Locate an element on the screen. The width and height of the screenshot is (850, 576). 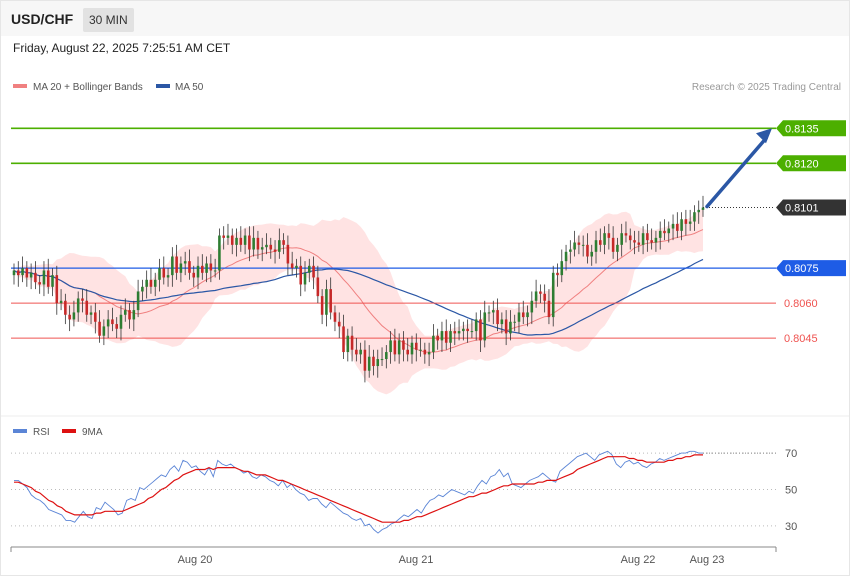
symbol-label: USD/CHF is located at coordinates (42, 19).